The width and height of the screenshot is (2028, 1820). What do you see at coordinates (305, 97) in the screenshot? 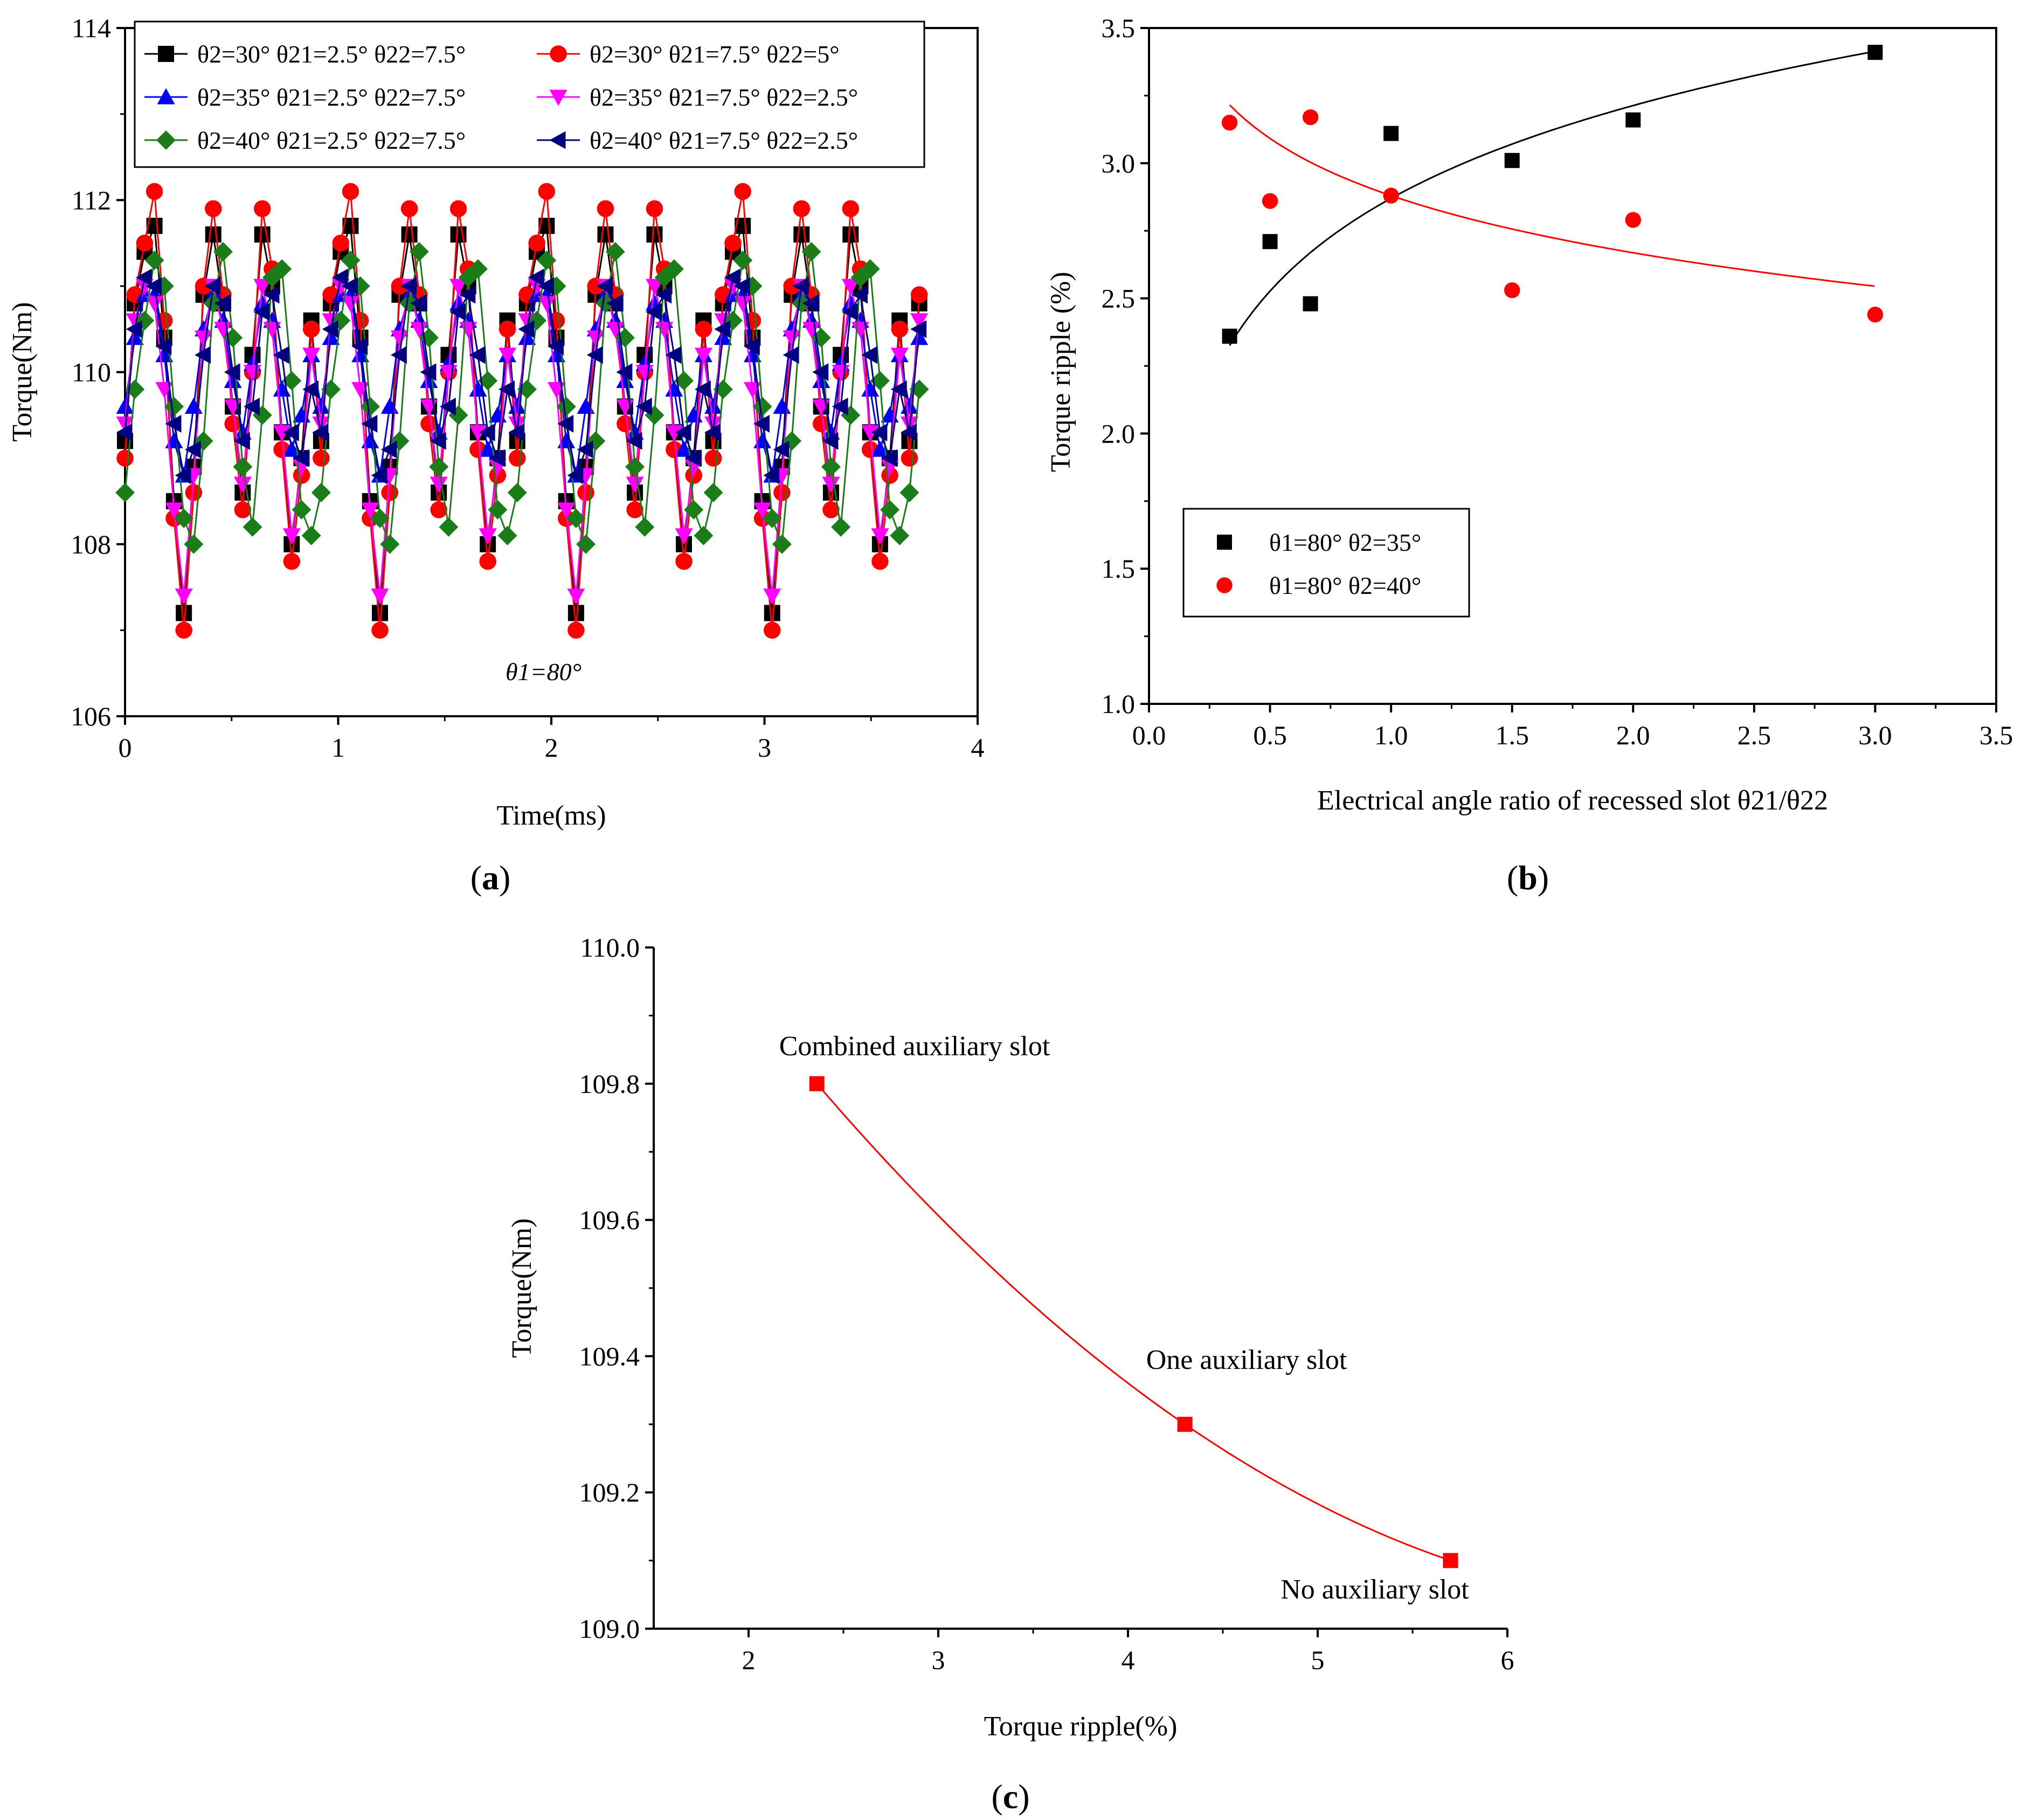
I see `legend-entry-2: θ2=35° θ21=2.5° θ22=7.5°` at bounding box center [305, 97].